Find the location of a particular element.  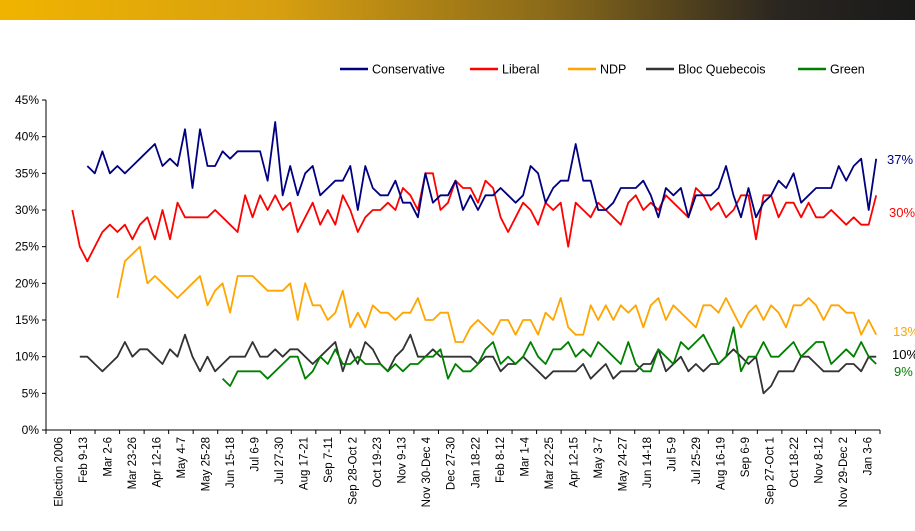

x-tick-label: Jan 18-22 is located at coordinates (476, 462).